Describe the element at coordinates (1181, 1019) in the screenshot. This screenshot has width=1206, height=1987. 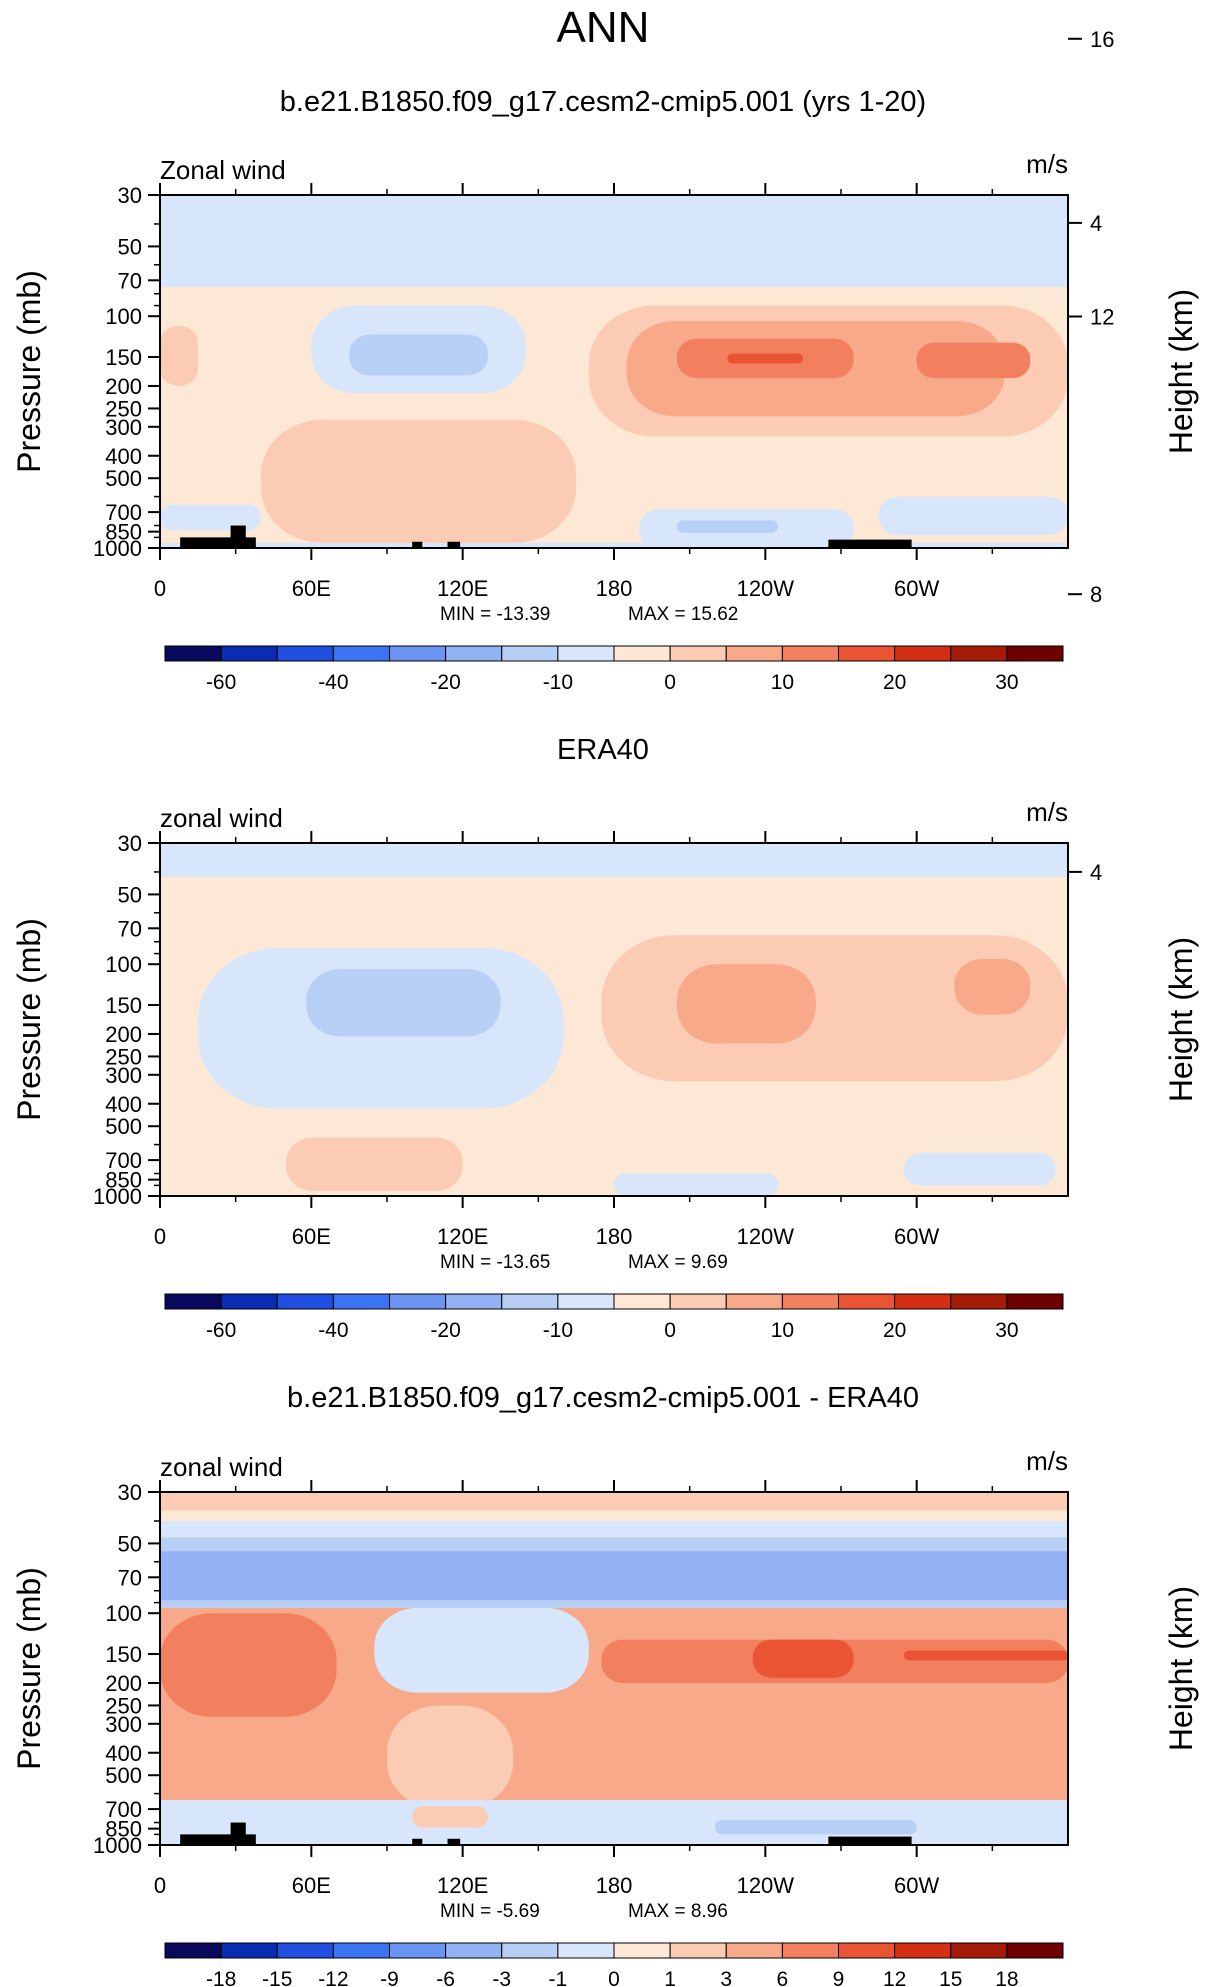
I see `height-axis-label: Height (km)` at that location.